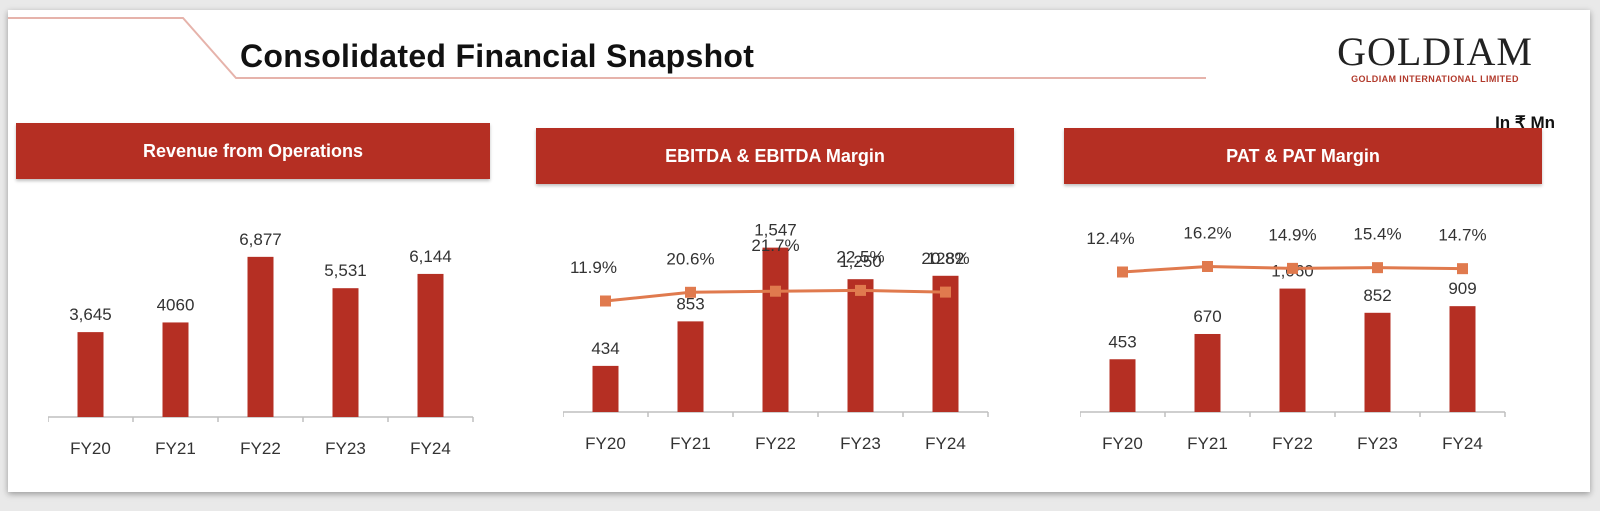  What do you see at coordinates (775, 245) in the screenshot?
I see `margin-label: 21.7%` at bounding box center [775, 245].